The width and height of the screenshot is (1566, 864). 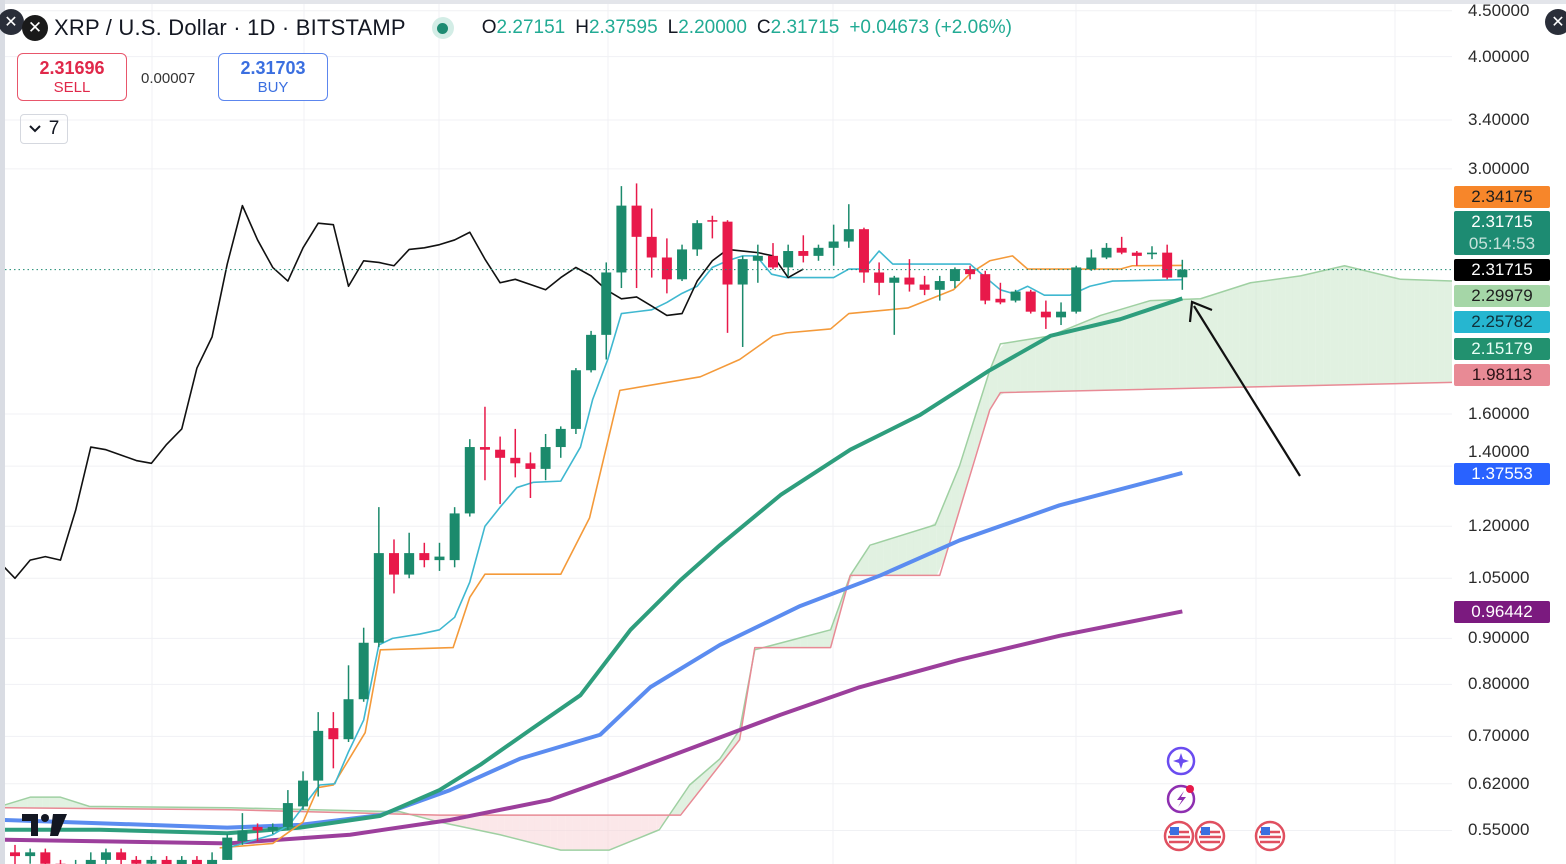 I want to click on price-axis-label: 0.80000, so click(x=1499, y=684).